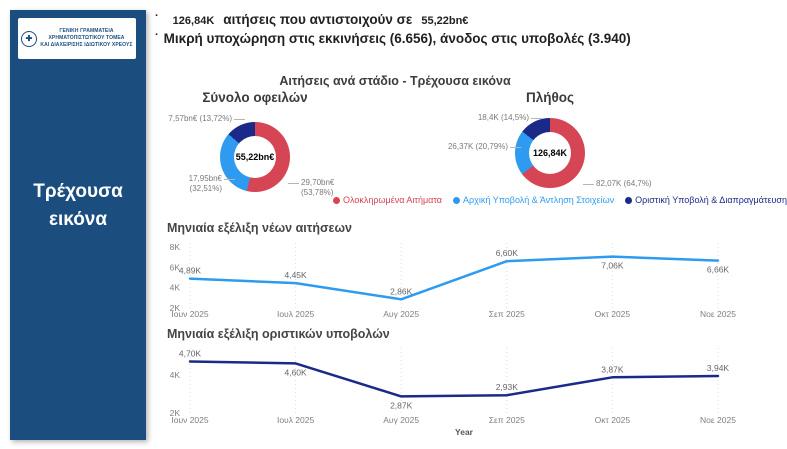  I want to click on summary-line-1-text: αιτήσεις που αντιστοιχούν σε, so click(318, 19).